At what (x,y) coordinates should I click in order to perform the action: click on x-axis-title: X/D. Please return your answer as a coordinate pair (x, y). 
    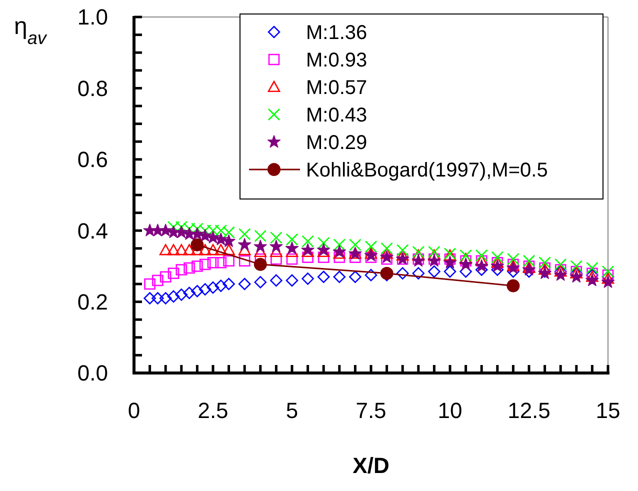
    Looking at the image, I should click on (371, 465).